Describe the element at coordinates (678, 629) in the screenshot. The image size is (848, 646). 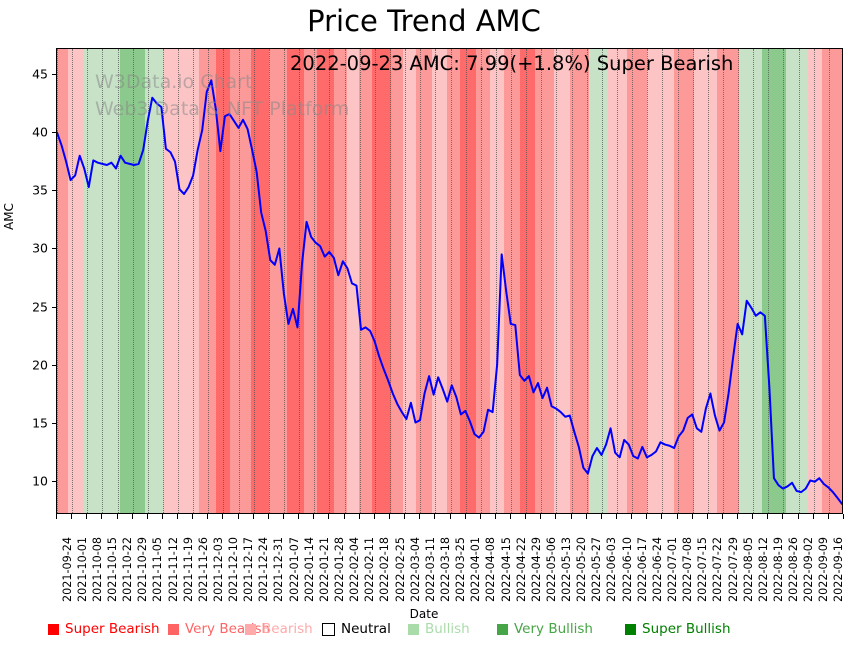
I see `legend-item-super-bullish: Super Bullish` at that location.